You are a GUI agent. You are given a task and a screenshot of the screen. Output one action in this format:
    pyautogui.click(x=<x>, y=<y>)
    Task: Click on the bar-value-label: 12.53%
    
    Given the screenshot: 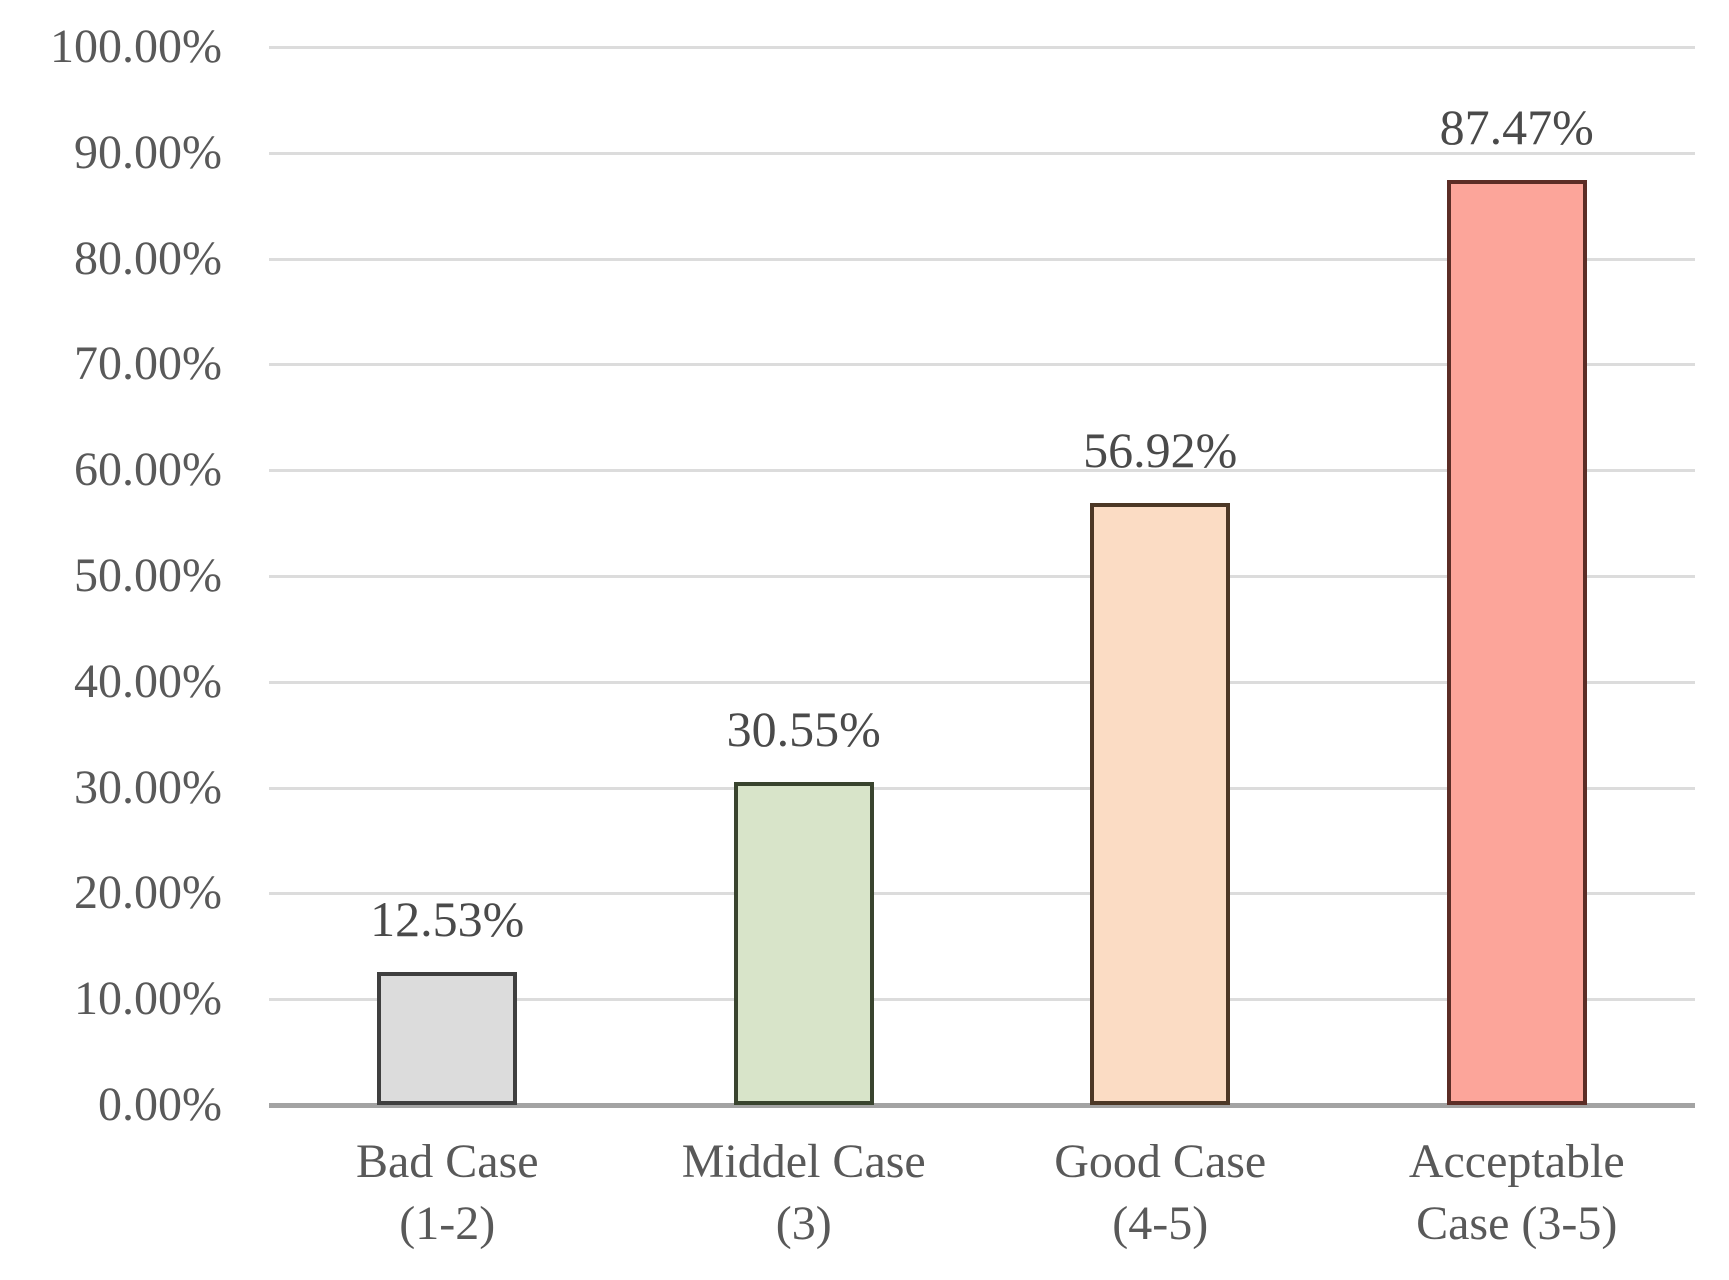 What is the action you would take?
    pyautogui.click(x=447, y=919)
    